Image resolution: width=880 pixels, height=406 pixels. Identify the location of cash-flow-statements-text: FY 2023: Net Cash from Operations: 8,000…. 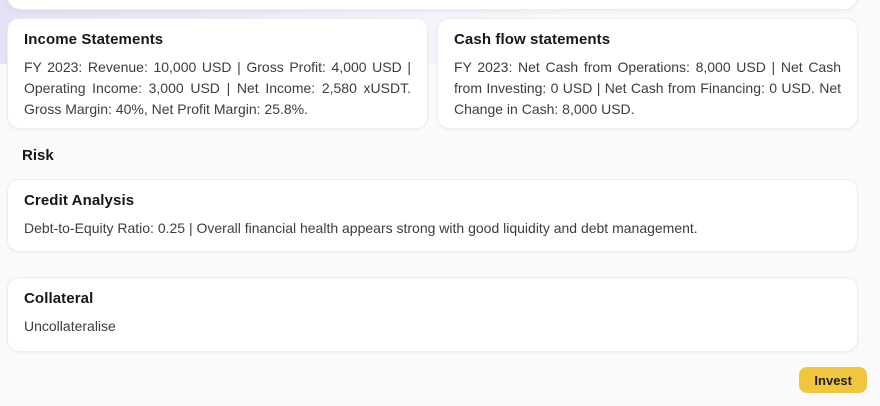
(647, 88).